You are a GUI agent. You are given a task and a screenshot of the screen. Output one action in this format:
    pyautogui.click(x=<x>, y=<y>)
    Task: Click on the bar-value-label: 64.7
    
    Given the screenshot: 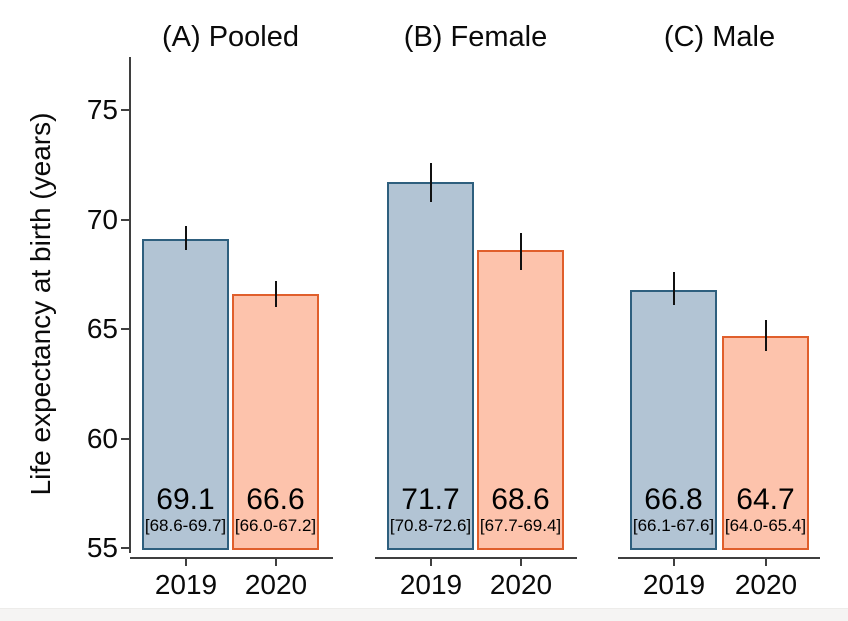 What is the action you would take?
    pyautogui.click(x=765, y=499)
    